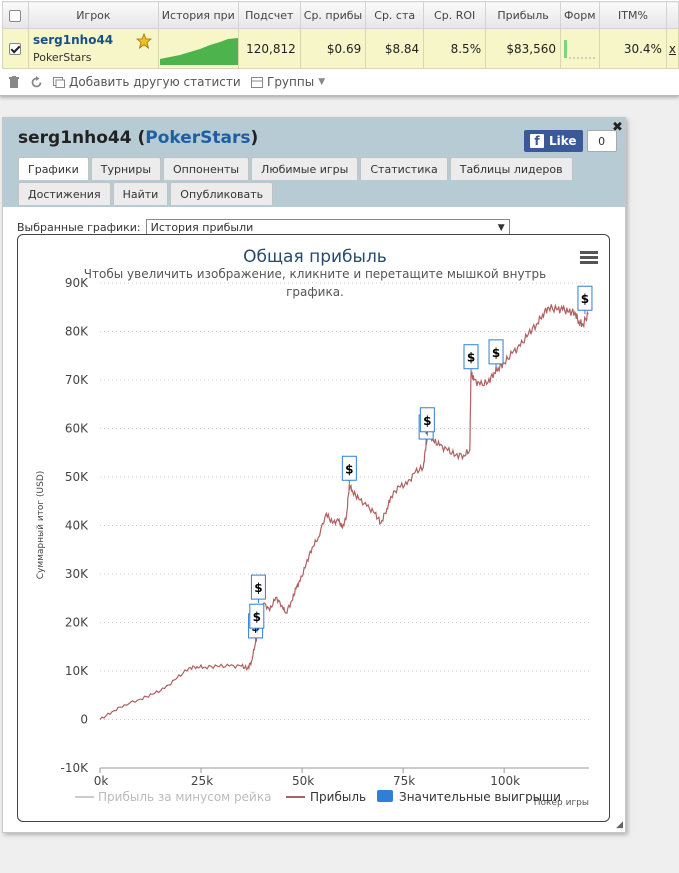 This screenshot has height=873, width=679. Describe the element at coordinates (198, 48) in the screenshot. I see `profit-sparkline` at that location.